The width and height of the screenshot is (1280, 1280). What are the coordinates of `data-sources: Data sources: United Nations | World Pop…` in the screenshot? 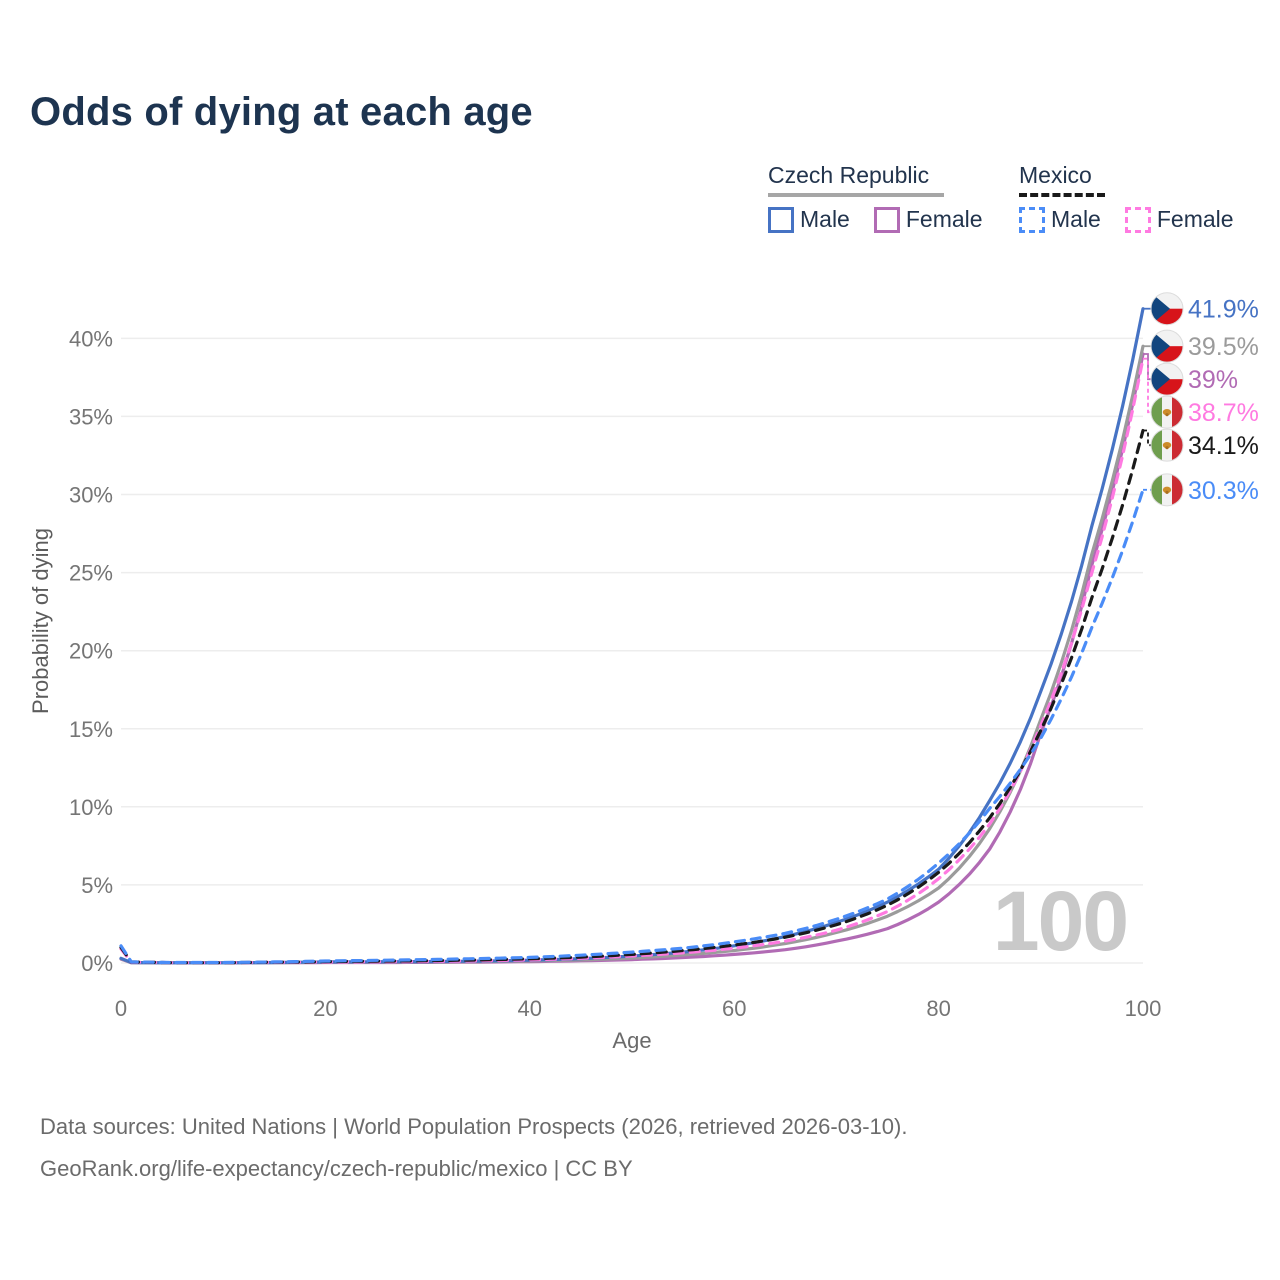 It's located at (473, 1148).